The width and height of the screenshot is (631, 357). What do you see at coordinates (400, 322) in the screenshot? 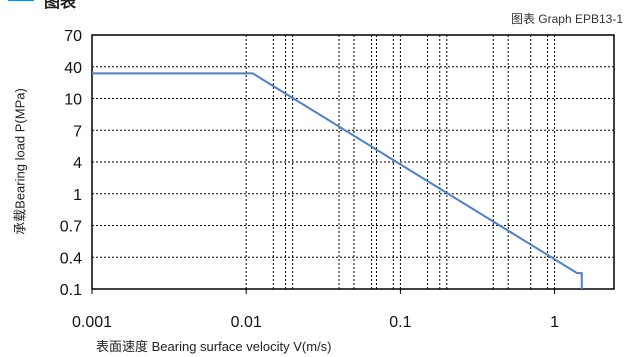
I see `x-tick-label: 0.1` at bounding box center [400, 322].